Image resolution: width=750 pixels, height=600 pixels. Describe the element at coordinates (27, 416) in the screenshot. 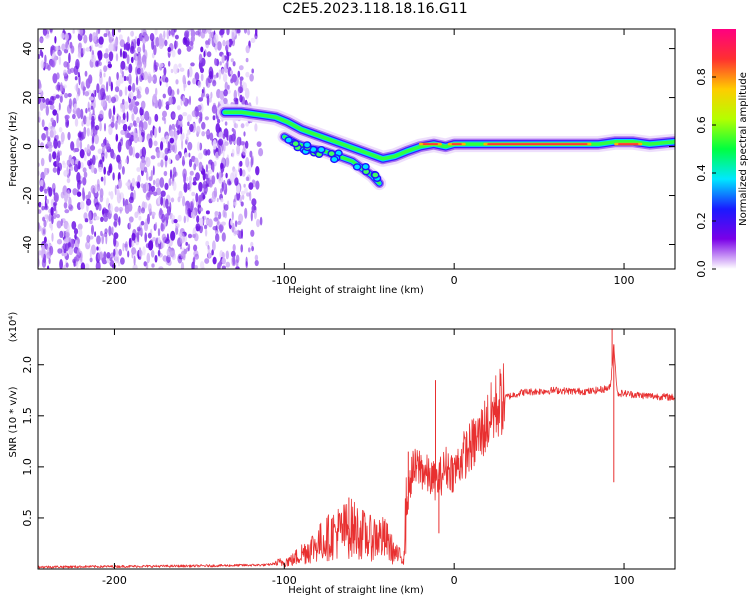

I see `y-tick-label: 1.5` at that location.